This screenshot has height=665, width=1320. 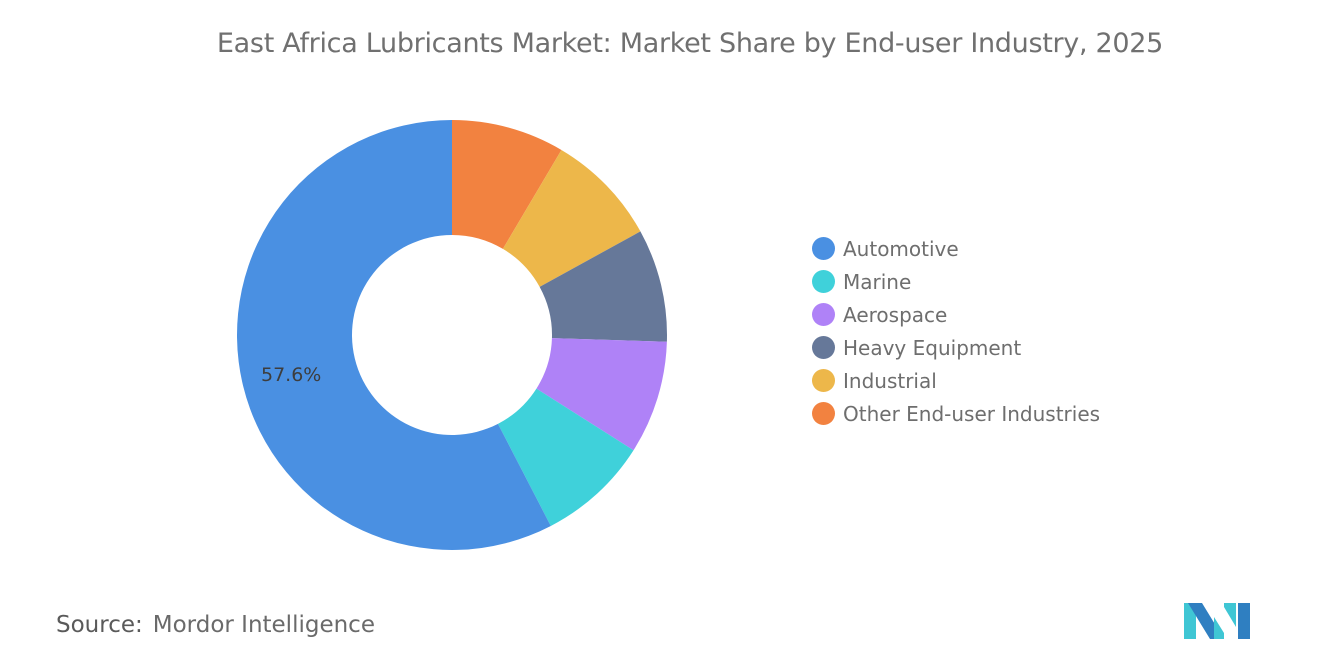 What do you see at coordinates (571, 218) in the screenshot?
I see `slice-industrial` at bounding box center [571, 218].